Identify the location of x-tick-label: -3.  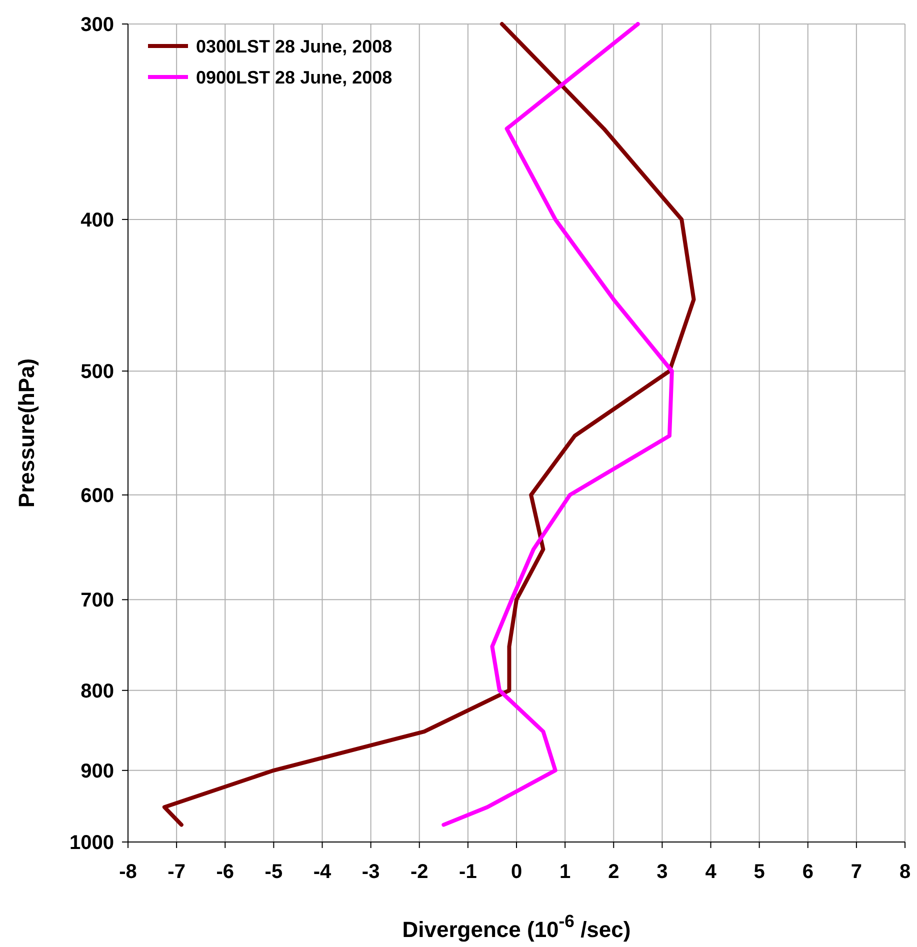
(371, 872).